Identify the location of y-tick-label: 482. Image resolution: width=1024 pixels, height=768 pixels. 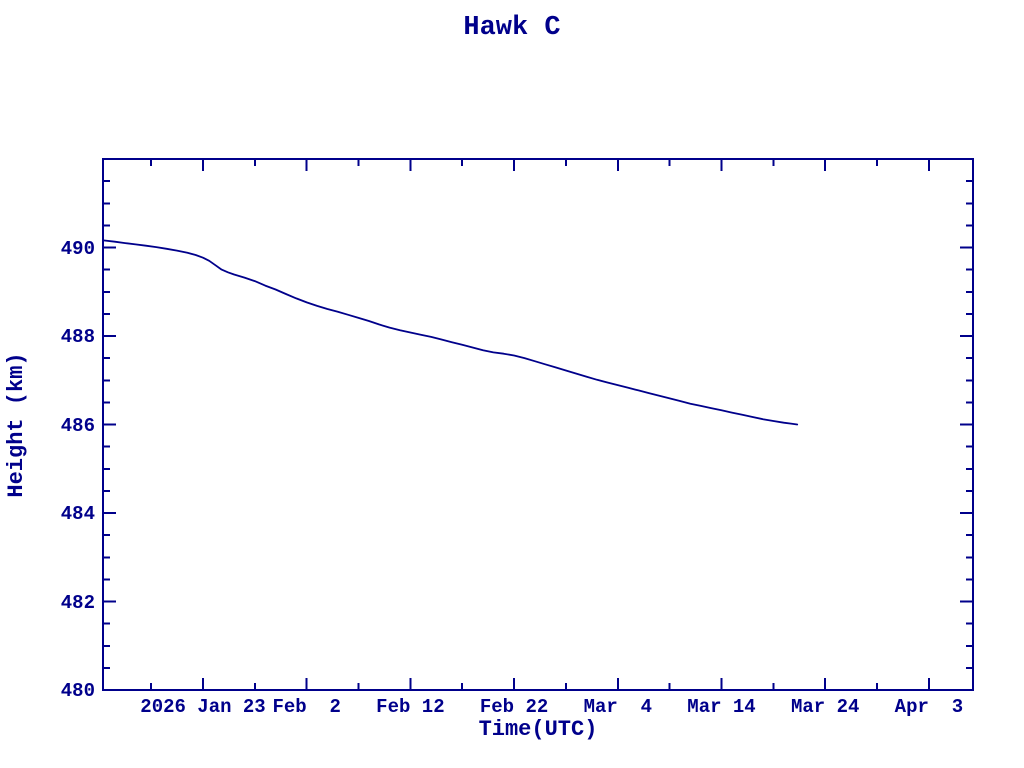
(77, 602).